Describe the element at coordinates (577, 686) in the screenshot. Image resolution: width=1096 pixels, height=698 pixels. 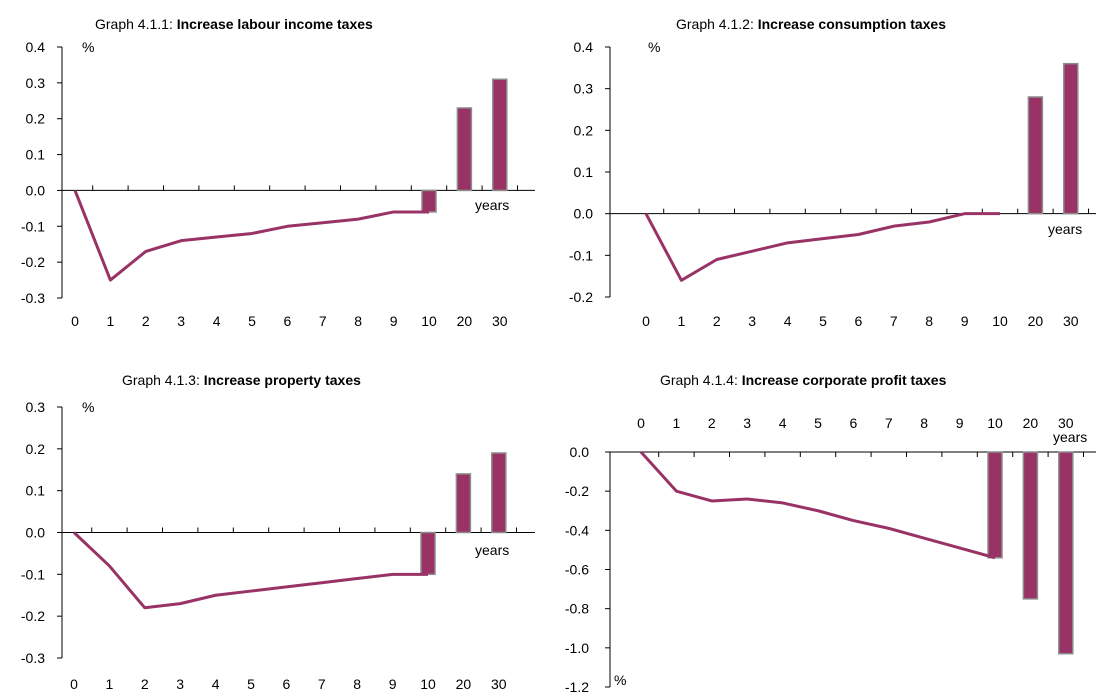
I see `y-tick-label: -1.2` at that location.